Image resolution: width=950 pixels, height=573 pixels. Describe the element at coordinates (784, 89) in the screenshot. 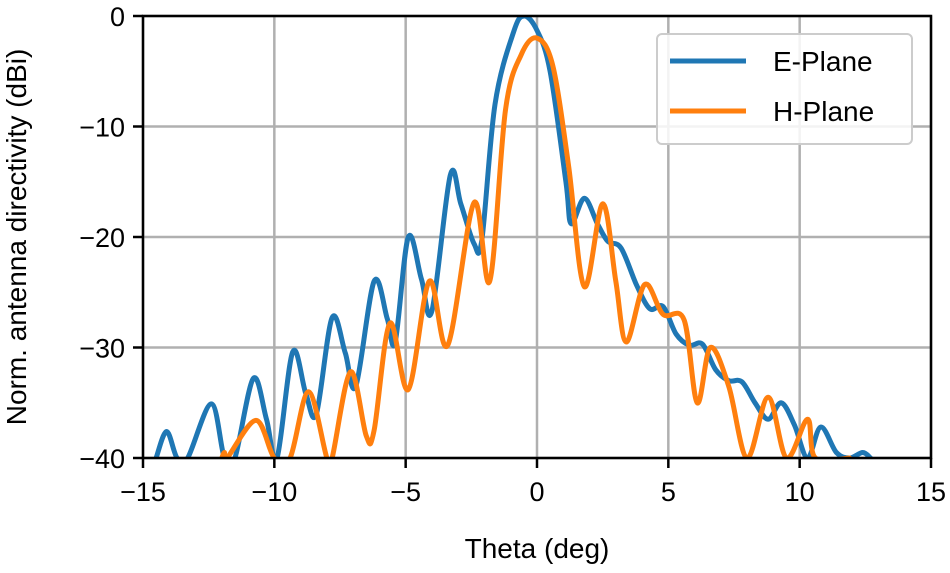

I see `legend: E-Plane H-Plane` at that location.